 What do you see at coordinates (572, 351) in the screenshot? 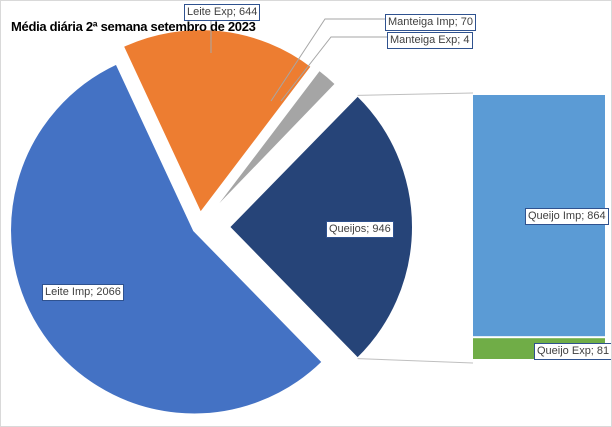
I see `data-label-queijo-exp: Queijo Exp; 81` at bounding box center [572, 351].